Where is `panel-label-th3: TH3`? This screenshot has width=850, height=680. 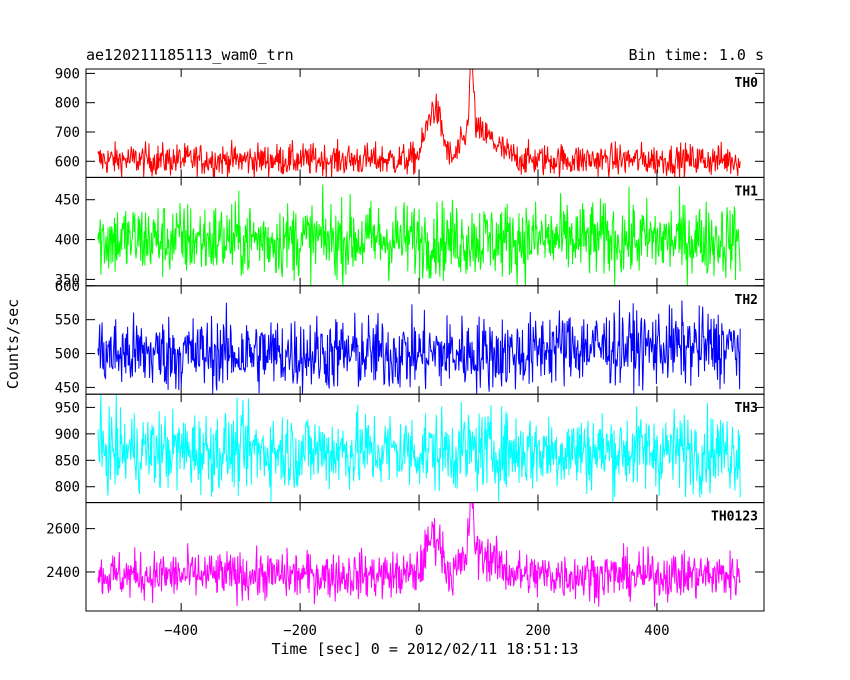
panel-label-th3: TH3 is located at coordinates (746, 408).